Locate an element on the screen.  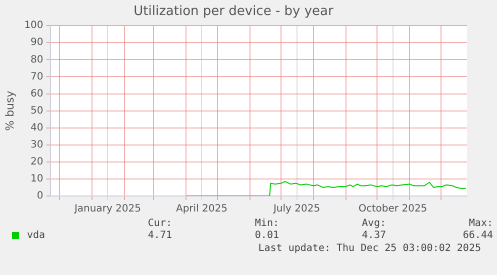
text: 4.71 is located at coordinates (159, 235).